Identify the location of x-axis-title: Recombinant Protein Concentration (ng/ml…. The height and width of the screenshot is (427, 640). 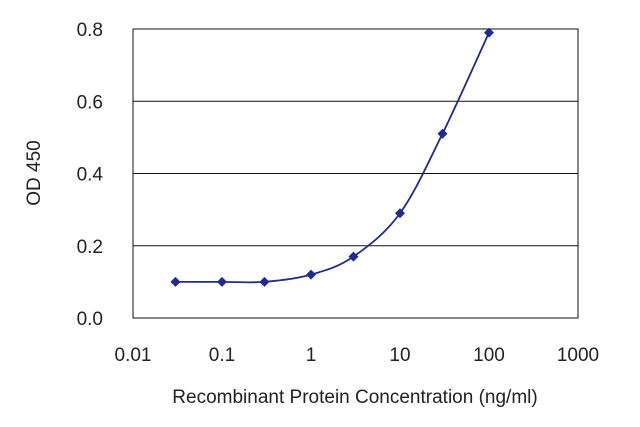
(354, 397).